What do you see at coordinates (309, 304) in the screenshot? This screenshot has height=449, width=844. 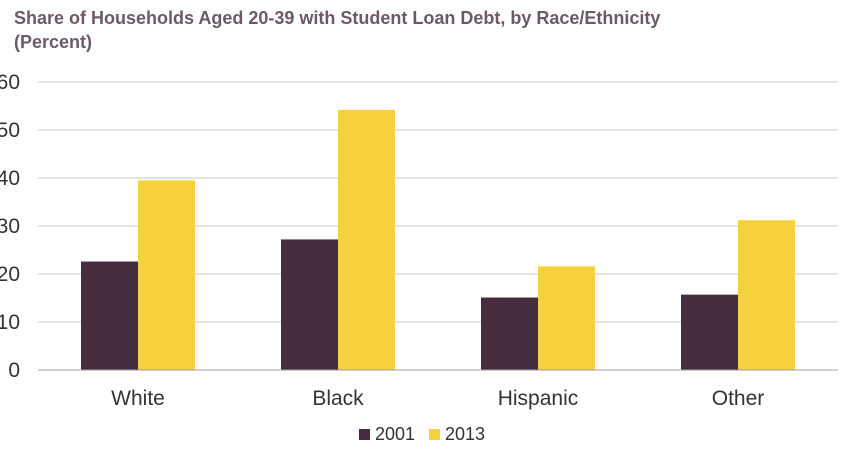 I see `bar-2001-black` at bounding box center [309, 304].